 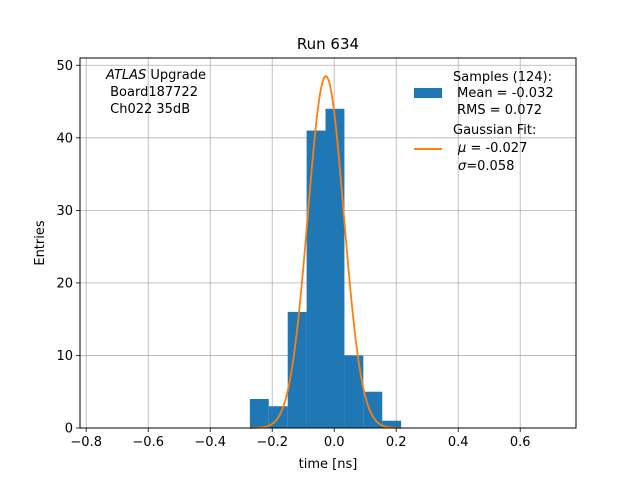 I want to click on legend-fit-sigma: σ=0.058, so click(x=486, y=166).